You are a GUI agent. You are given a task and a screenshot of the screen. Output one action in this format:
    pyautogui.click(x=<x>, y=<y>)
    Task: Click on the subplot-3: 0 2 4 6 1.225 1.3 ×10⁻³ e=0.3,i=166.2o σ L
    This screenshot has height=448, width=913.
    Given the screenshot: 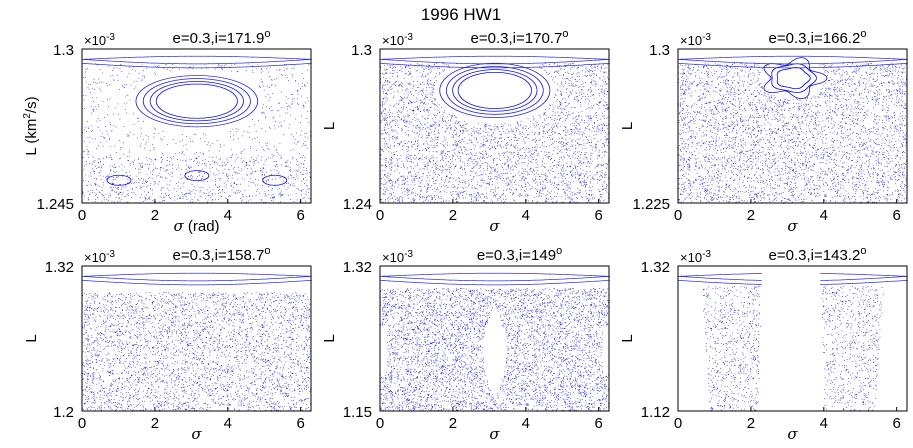 What is the action you would take?
    pyautogui.click(x=763, y=131)
    